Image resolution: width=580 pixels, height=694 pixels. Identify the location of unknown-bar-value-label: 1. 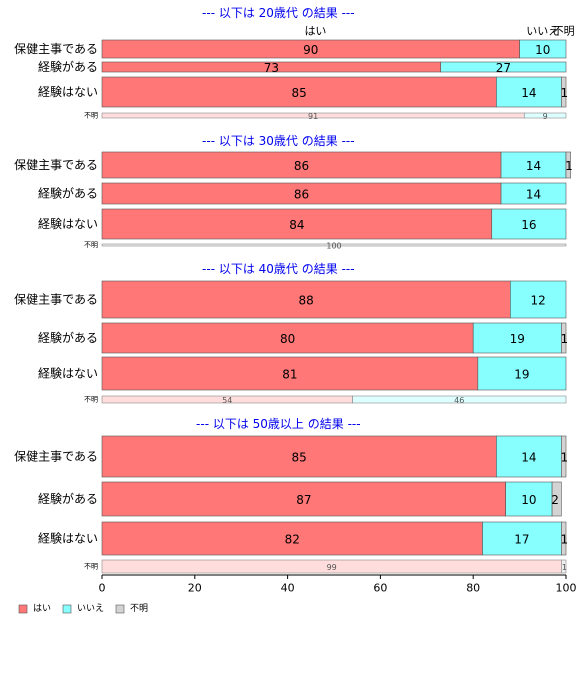
(564, 567).